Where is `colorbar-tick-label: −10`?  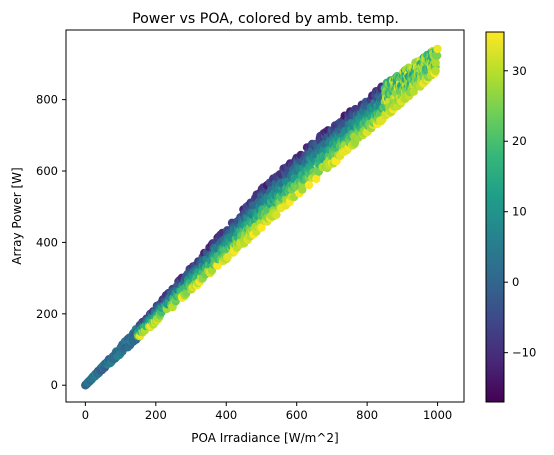 colorbar-tick-label: −10 is located at coordinates (524, 353).